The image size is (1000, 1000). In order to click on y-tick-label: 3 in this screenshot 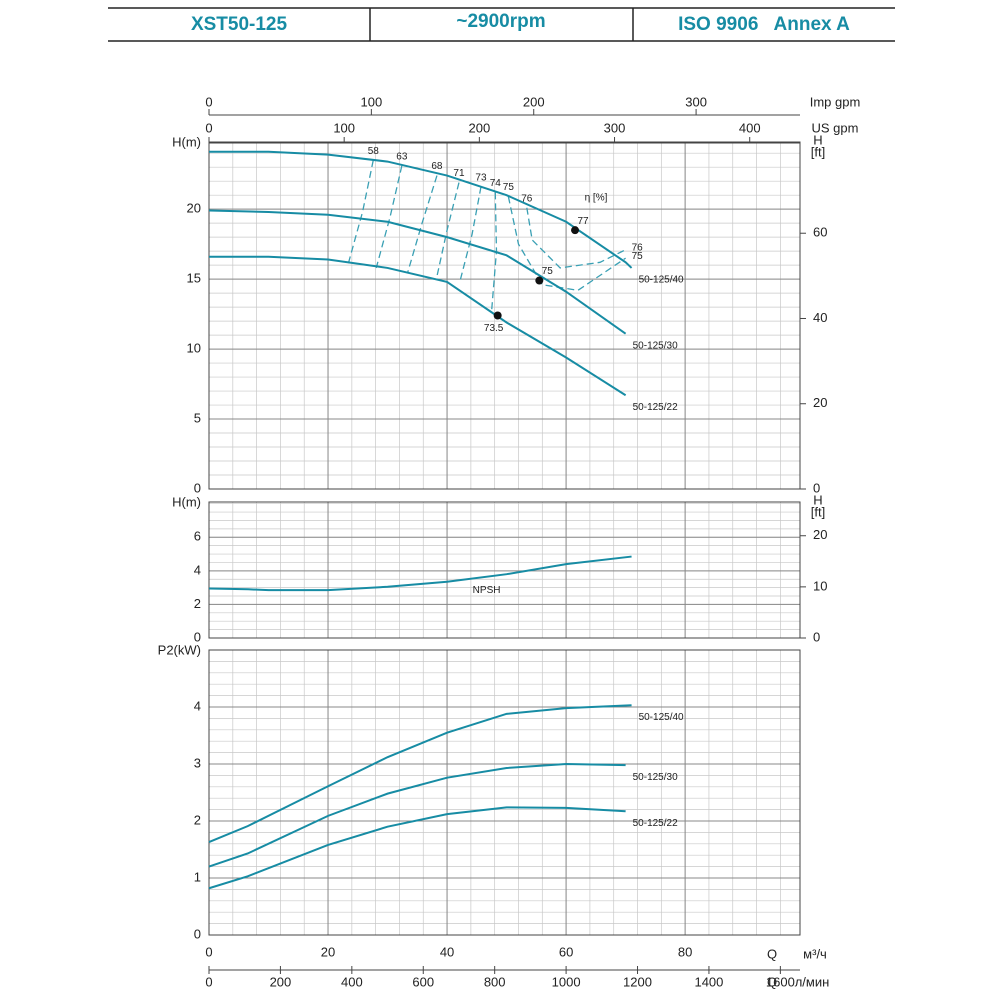, I will do `click(197, 762)`.